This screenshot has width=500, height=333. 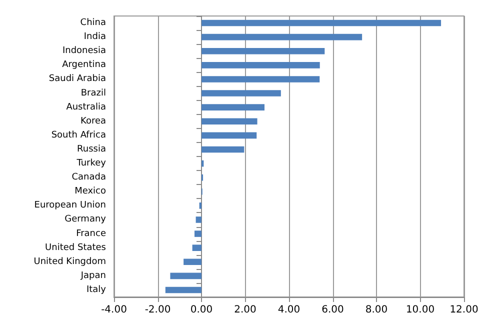 I want to click on y-tick-label: South Africa, so click(x=78, y=135).